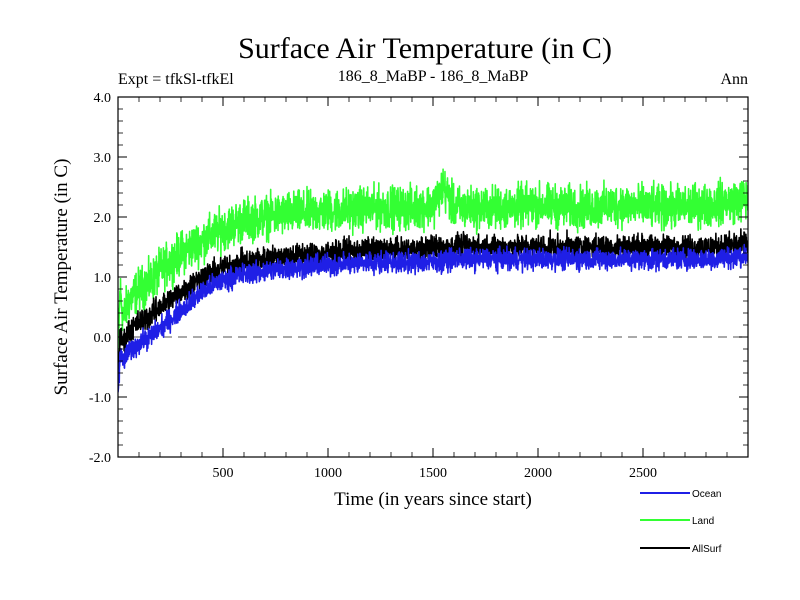 This screenshot has width=800, height=600. I want to click on y-axis-label: Surface Air Temperature (in C), so click(61, 277).